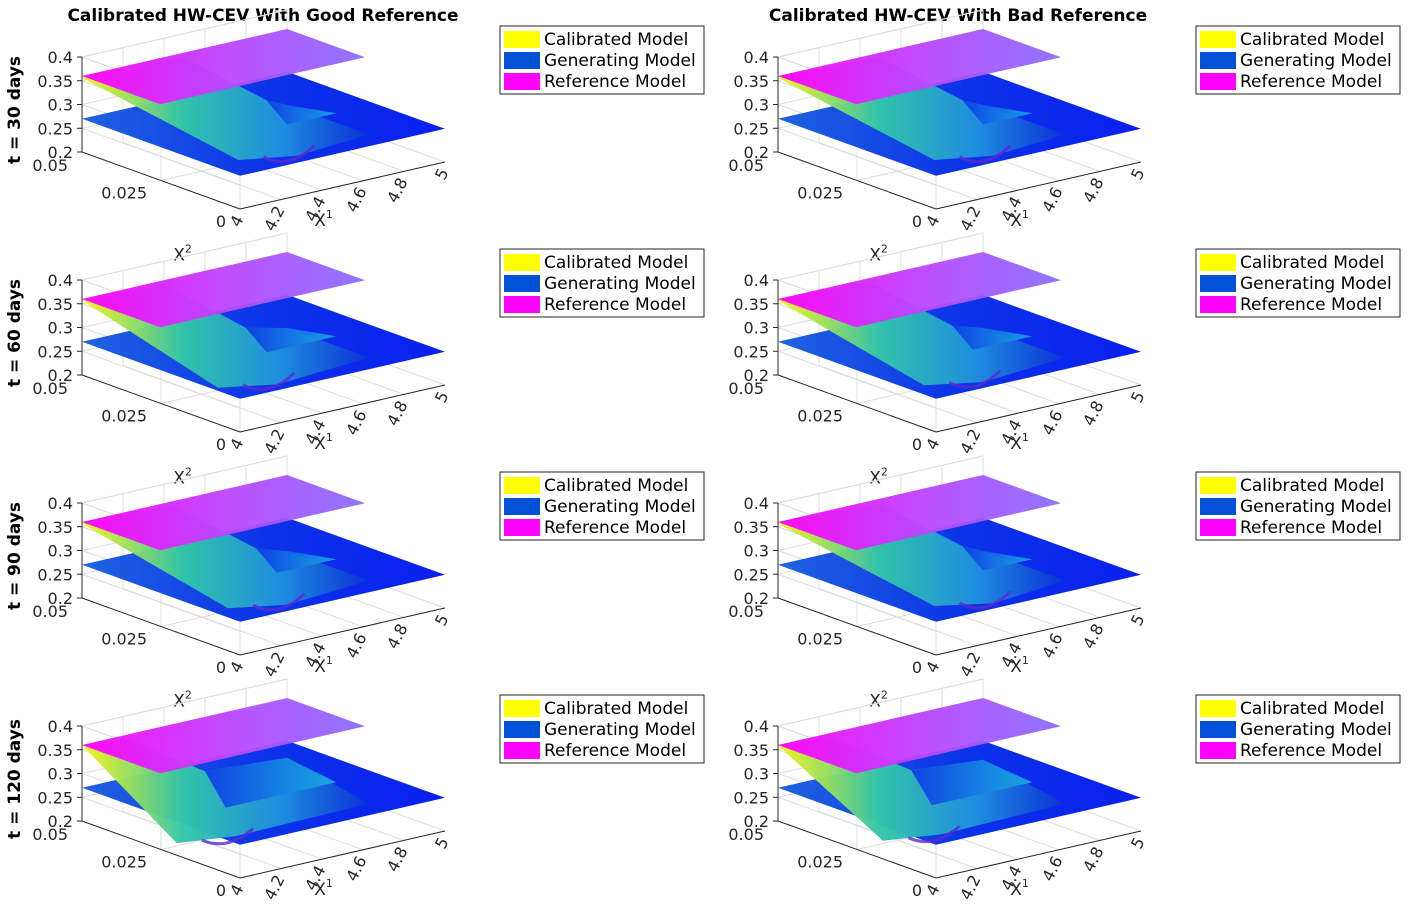 This screenshot has width=1412, height=912. I want to click on row-label: t = 90 days, so click(15, 556).